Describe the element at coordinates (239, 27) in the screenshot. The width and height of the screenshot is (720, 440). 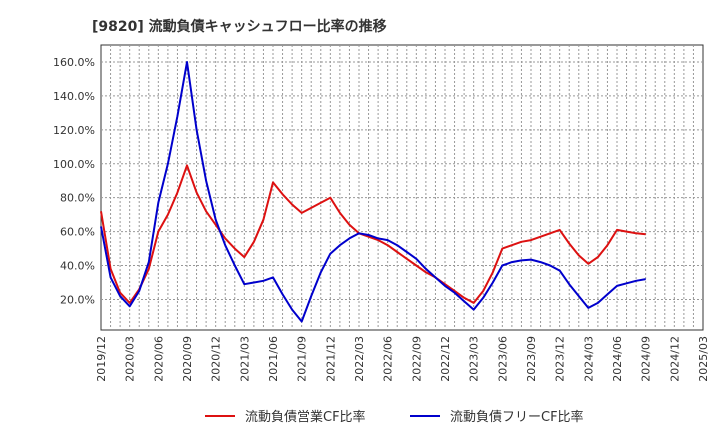
I see `chart-title: [9820] 流動負債キャッシュフロー比率の推移` at that location.